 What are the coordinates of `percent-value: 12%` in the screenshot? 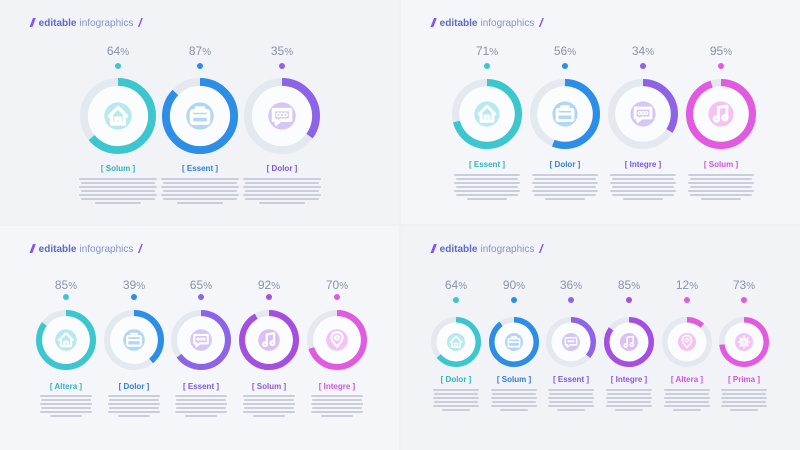 It's located at (687, 285).